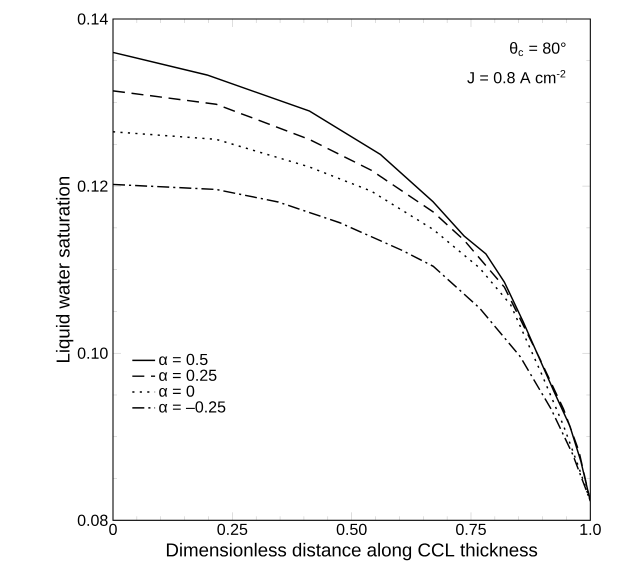 This screenshot has width=619, height=563. What do you see at coordinates (232, 530) in the screenshot?
I see `x-tick-label: 0.25` at bounding box center [232, 530].